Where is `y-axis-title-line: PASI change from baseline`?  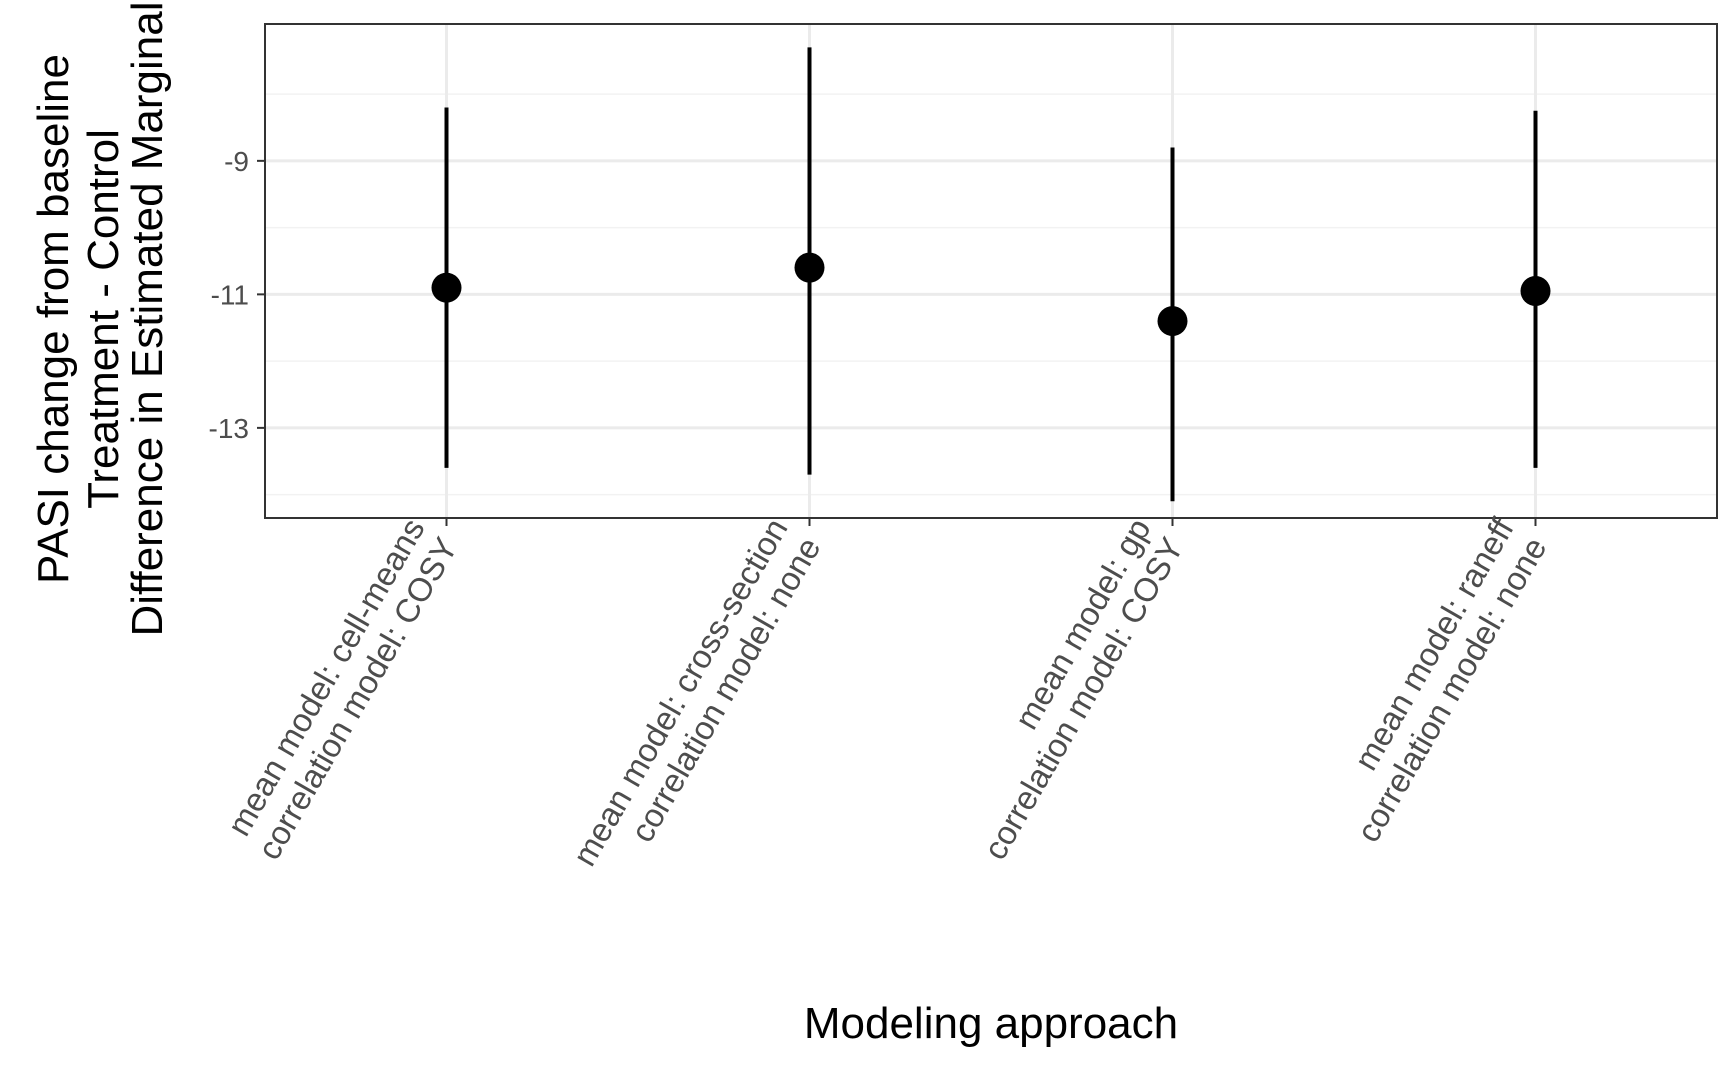
y-axis-title-line: PASI change from baseline is located at coordinates (53, 319).